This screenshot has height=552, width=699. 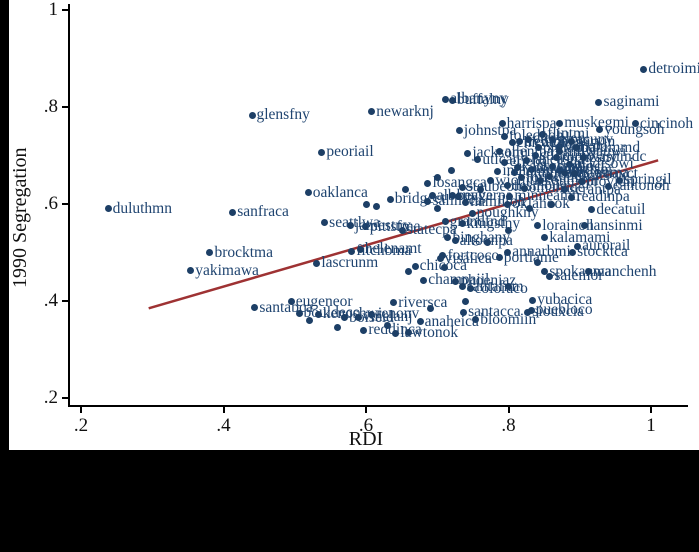 I want to click on point-label: manchenh, so click(x=624, y=271).